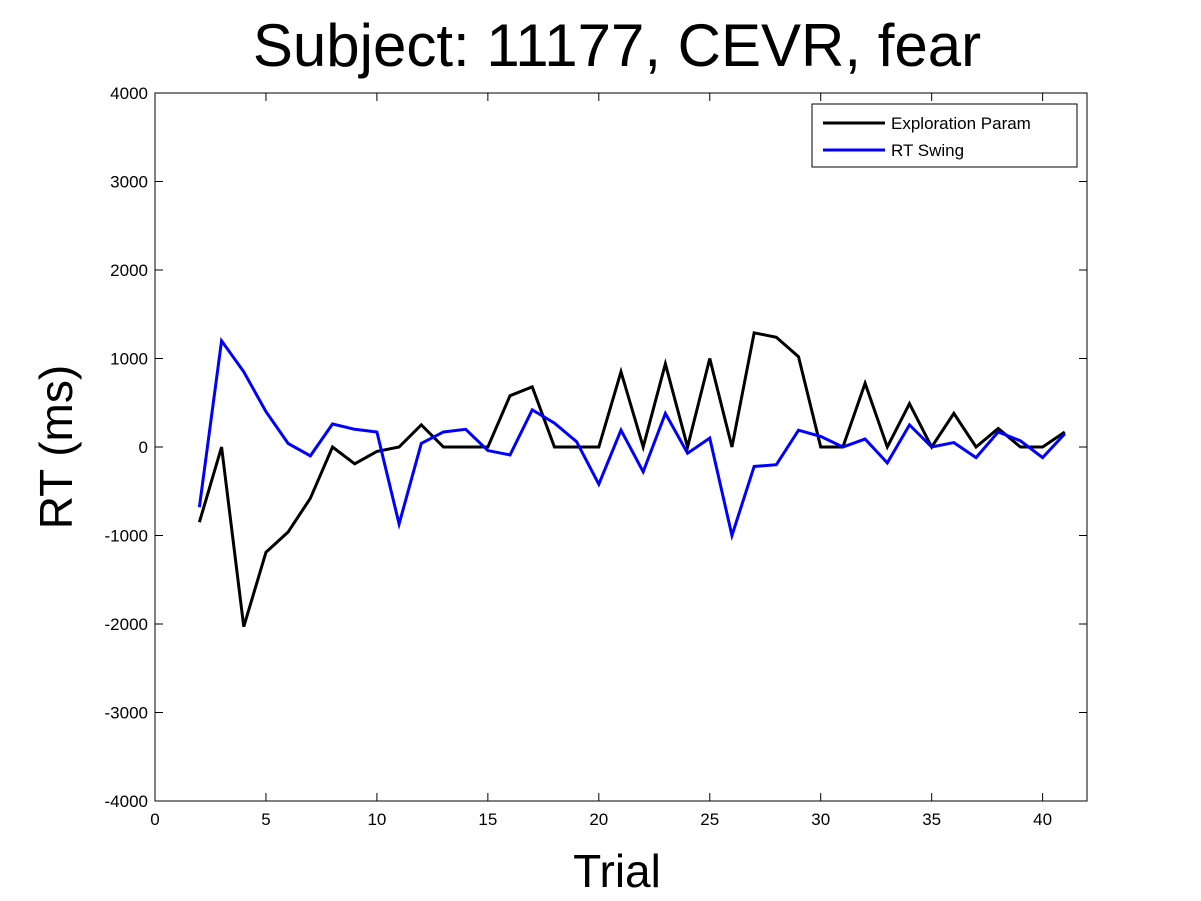  Describe the element at coordinates (961, 123) in the screenshot. I see `legend-label-exploration-param: Exploration Param` at that location.